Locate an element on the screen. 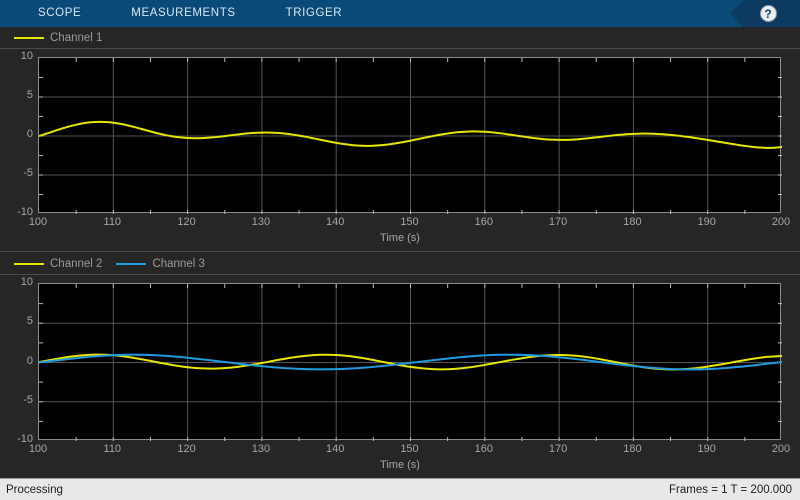  help-button-area: ? is located at coordinates (750, 13).